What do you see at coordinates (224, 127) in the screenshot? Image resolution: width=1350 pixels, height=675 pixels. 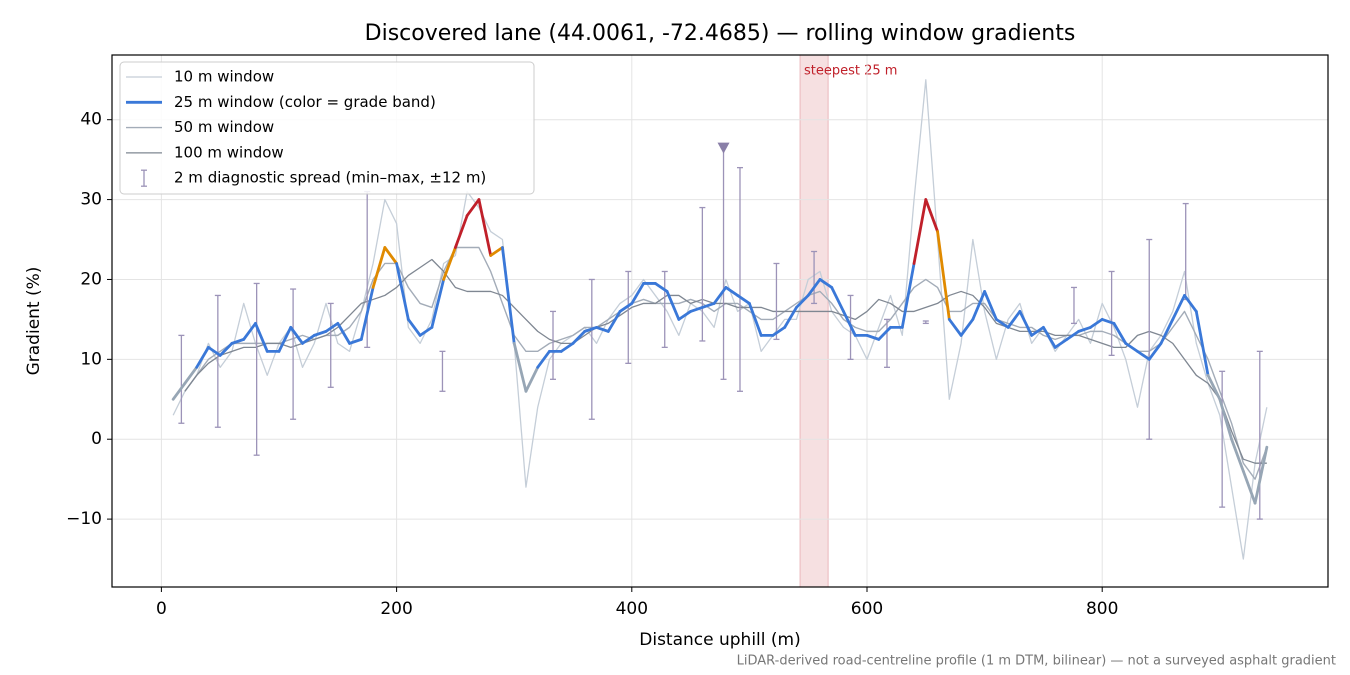 I see `legend-label: 50 m window` at bounding box center [224, 127].